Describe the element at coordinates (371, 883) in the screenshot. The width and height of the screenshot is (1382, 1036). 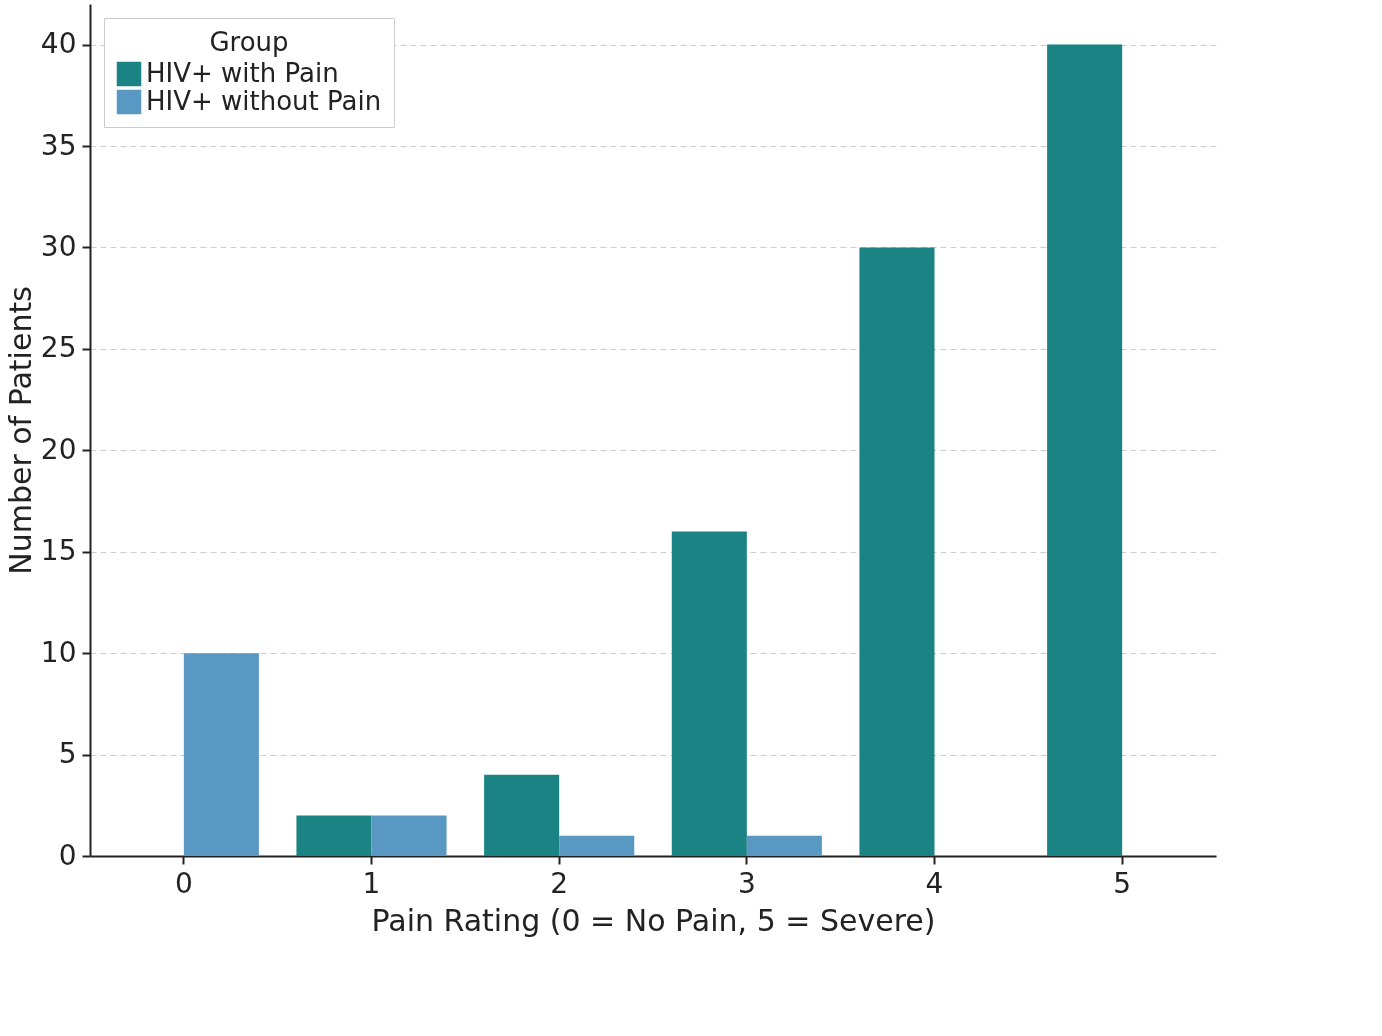
I see `x-tick-label: 1` at that location.